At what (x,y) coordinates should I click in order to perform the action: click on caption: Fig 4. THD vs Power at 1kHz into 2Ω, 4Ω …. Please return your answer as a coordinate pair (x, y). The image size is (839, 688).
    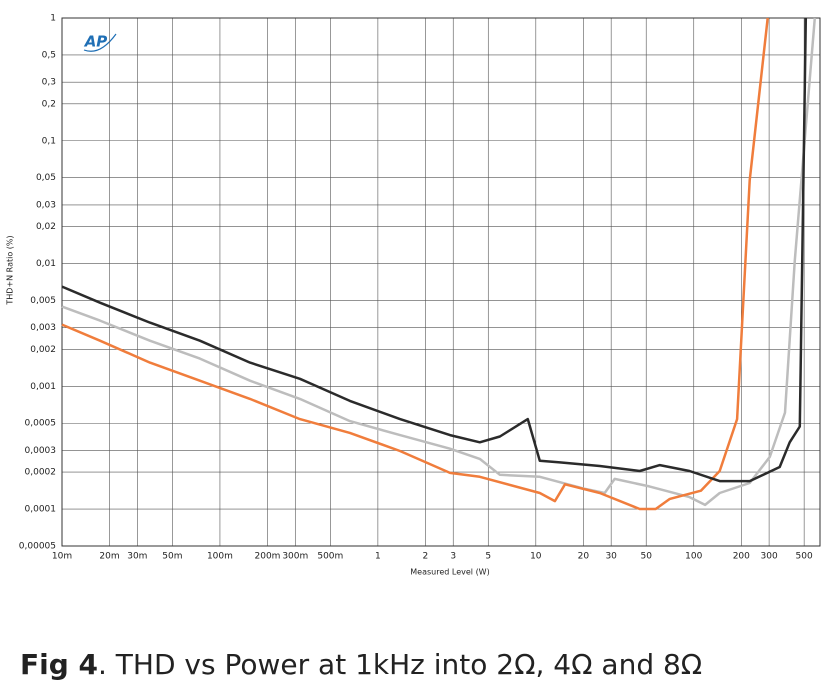
    Looking at the image, I should click on (361, 664).